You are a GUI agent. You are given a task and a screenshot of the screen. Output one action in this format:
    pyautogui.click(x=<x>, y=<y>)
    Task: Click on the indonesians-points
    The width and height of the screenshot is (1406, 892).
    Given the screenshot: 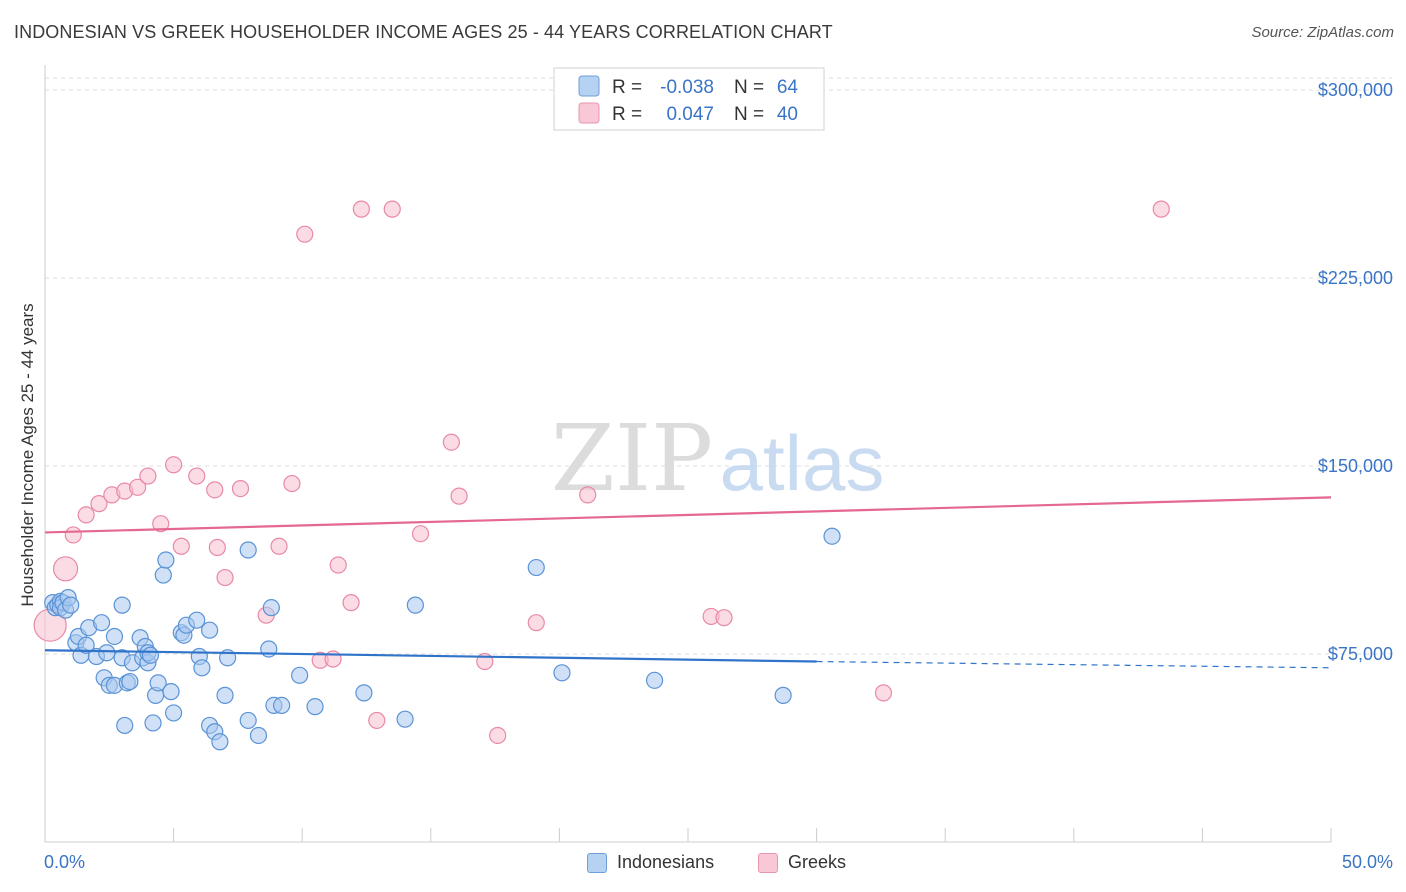 What is the action you would take?
    pyautogui.click(x=442, y=639)
    